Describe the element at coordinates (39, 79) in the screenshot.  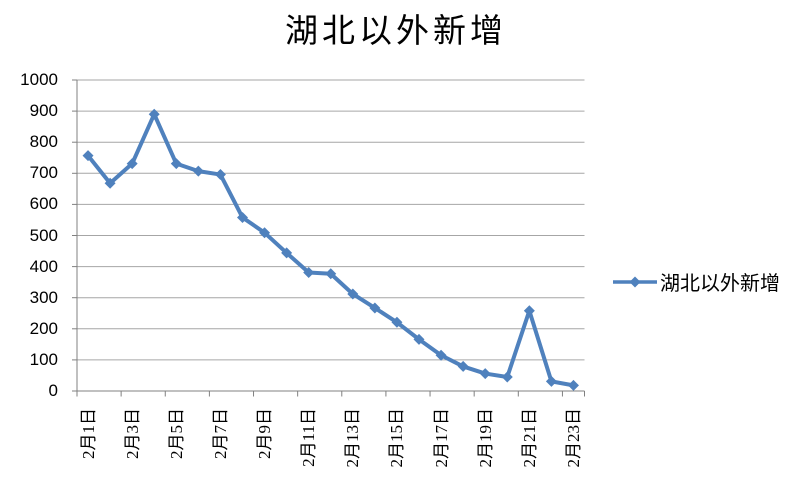
I see `y-axis-tick-label: 1000` at that location.